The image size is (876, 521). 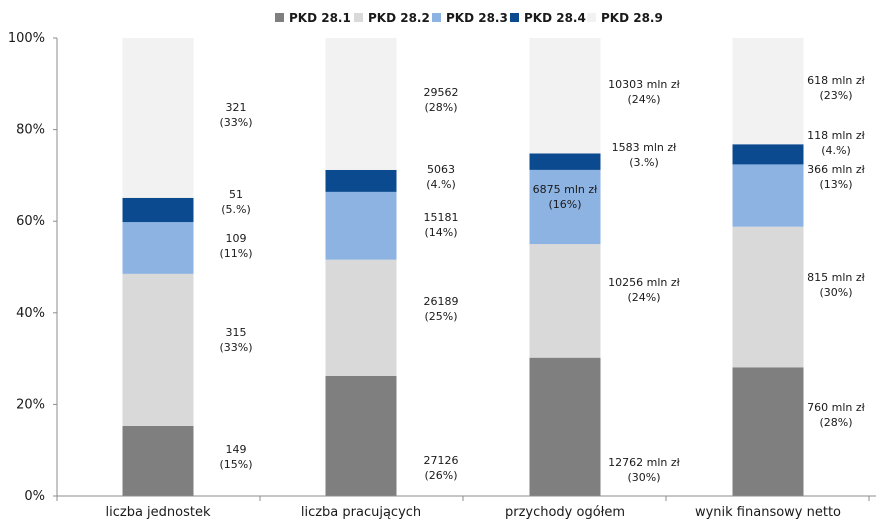 What do you see at coordinates (441, 100) in the screenshot?
I see `data-label: 29562 (28%)` at bounding box center [441, 100].